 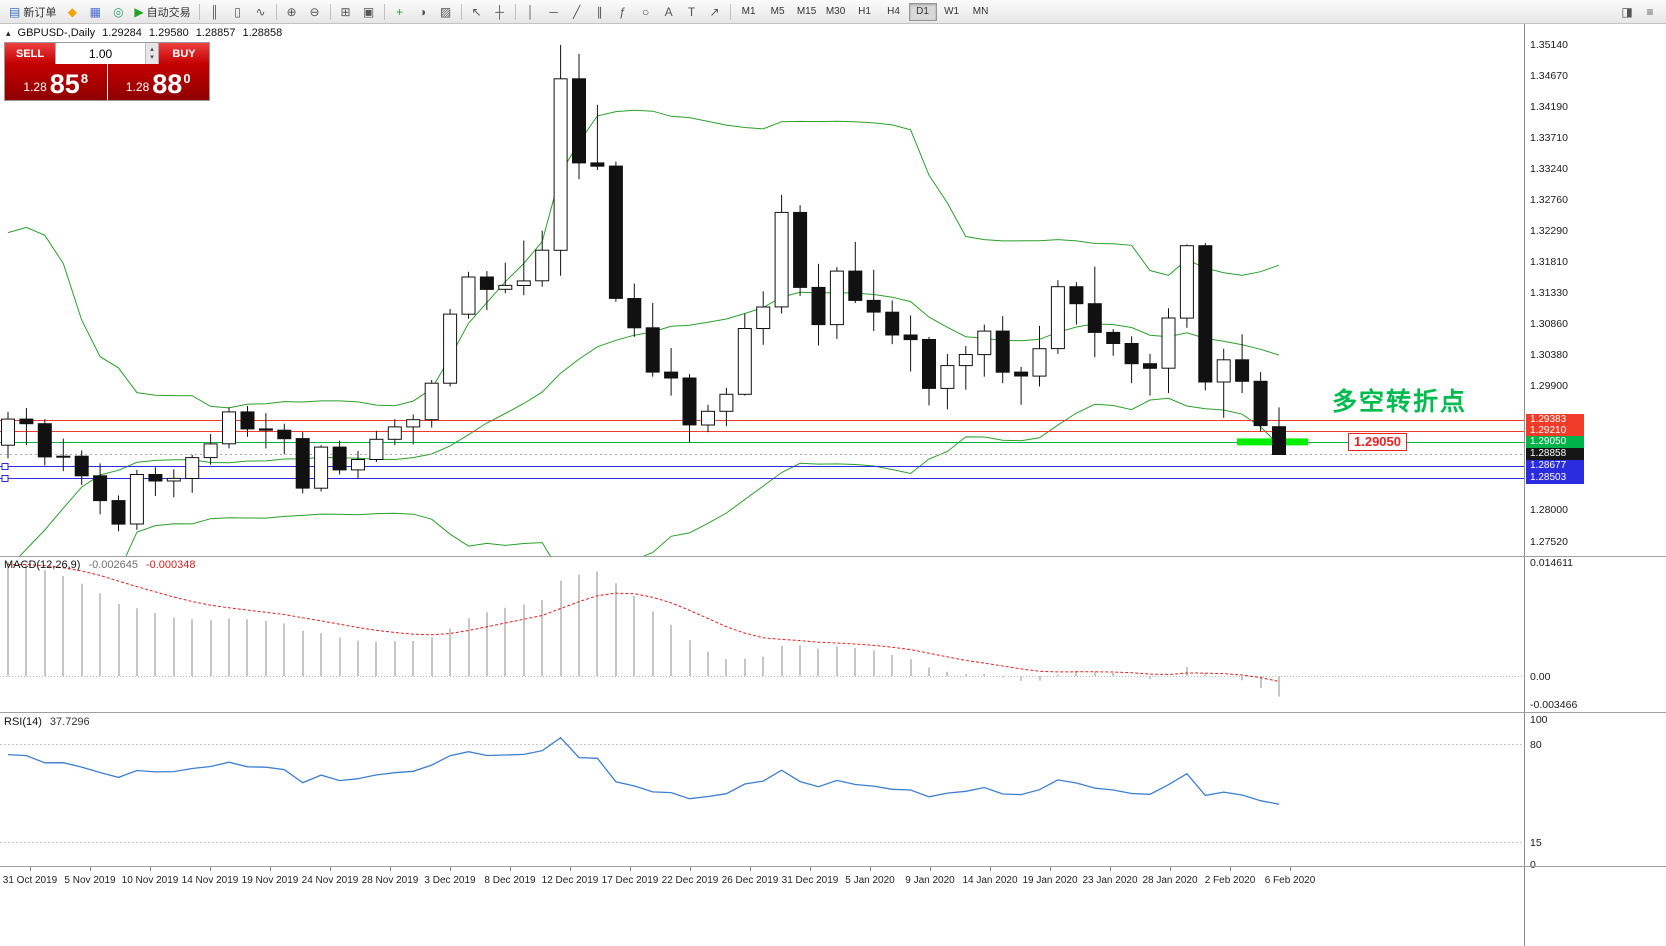 I want to click on macd-canvas, so click(x=762, y=634).